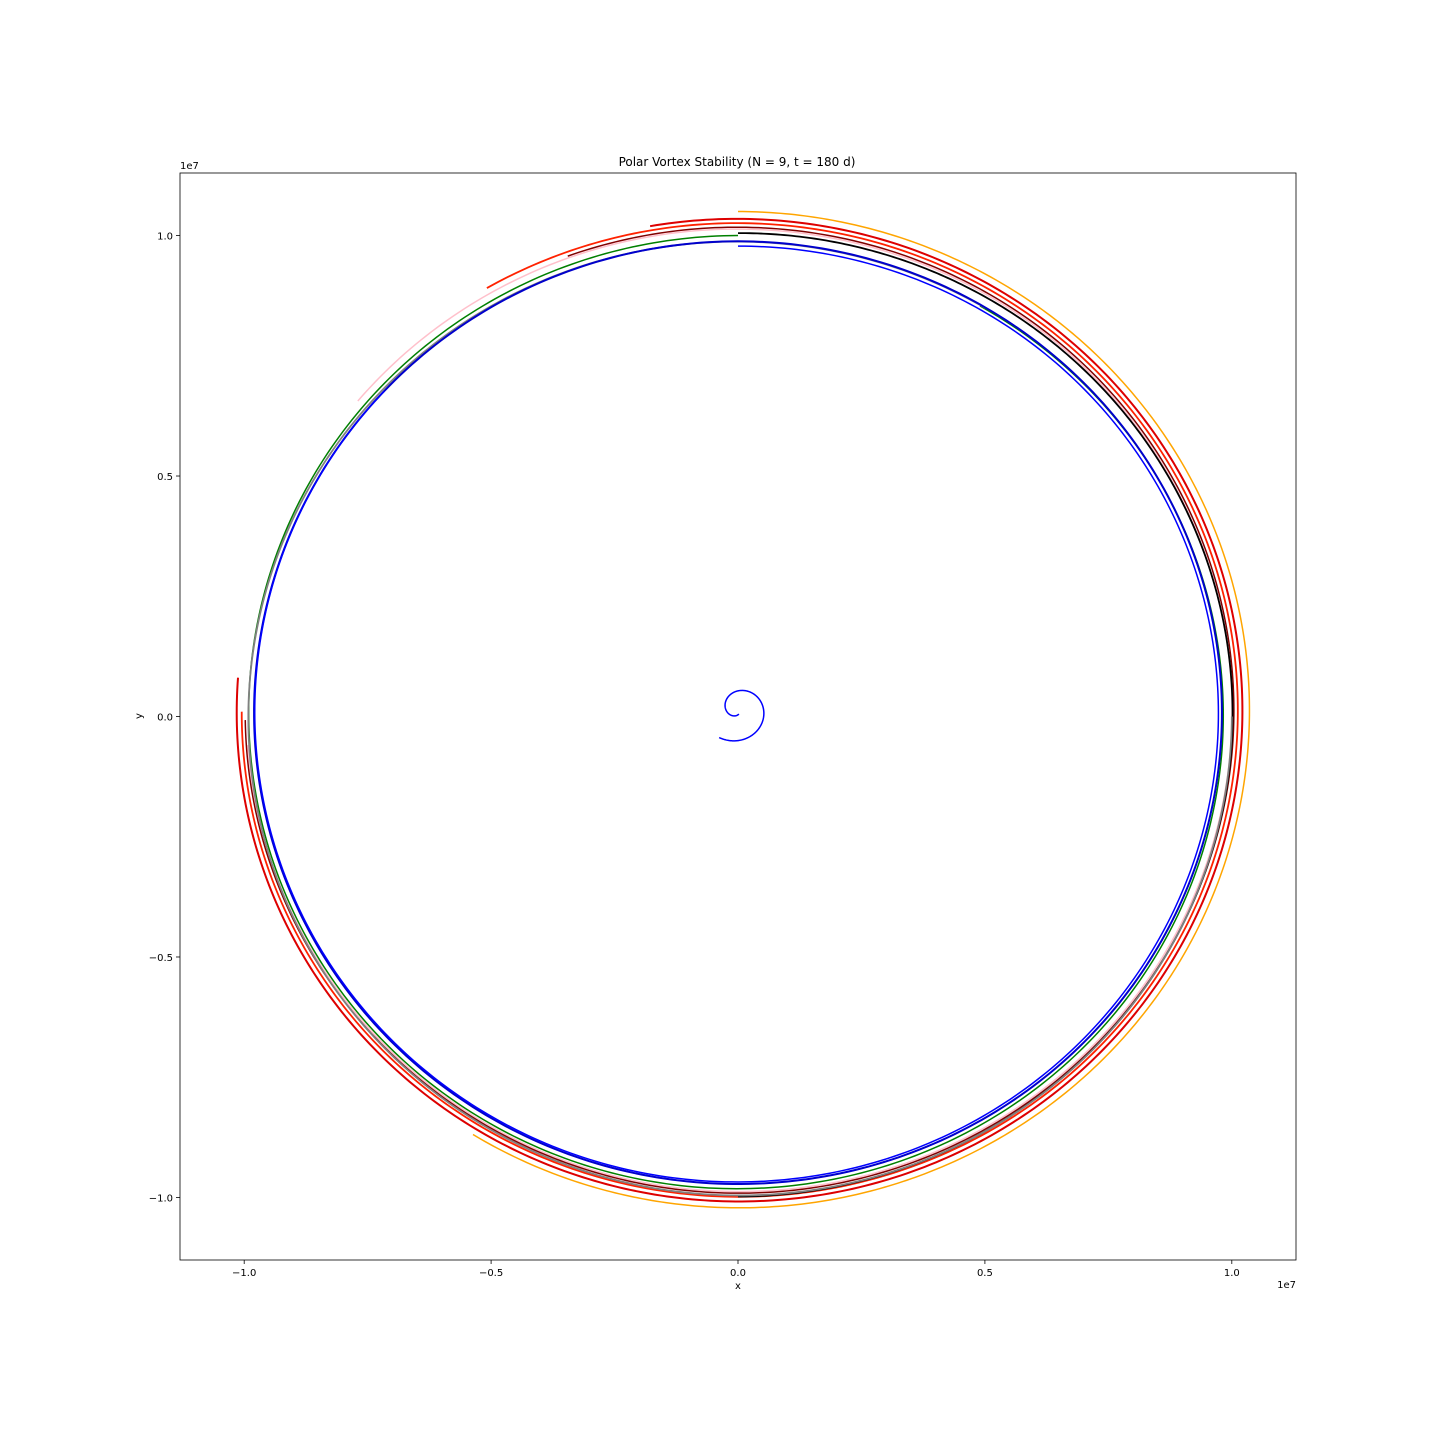  I want to click on x-tick-label: 0.0, so click(738, 1273).